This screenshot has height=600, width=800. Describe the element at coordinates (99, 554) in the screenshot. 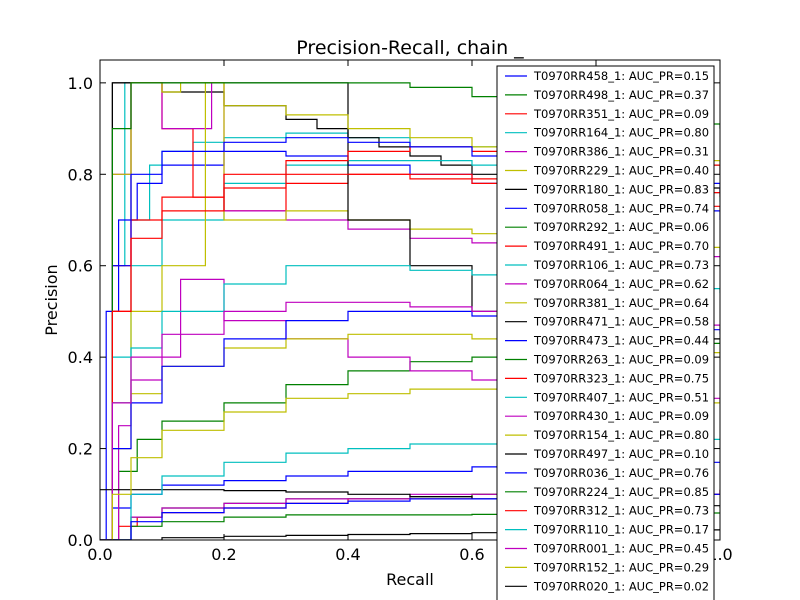

I see `x-tick-label-0: 0.0` at that location.